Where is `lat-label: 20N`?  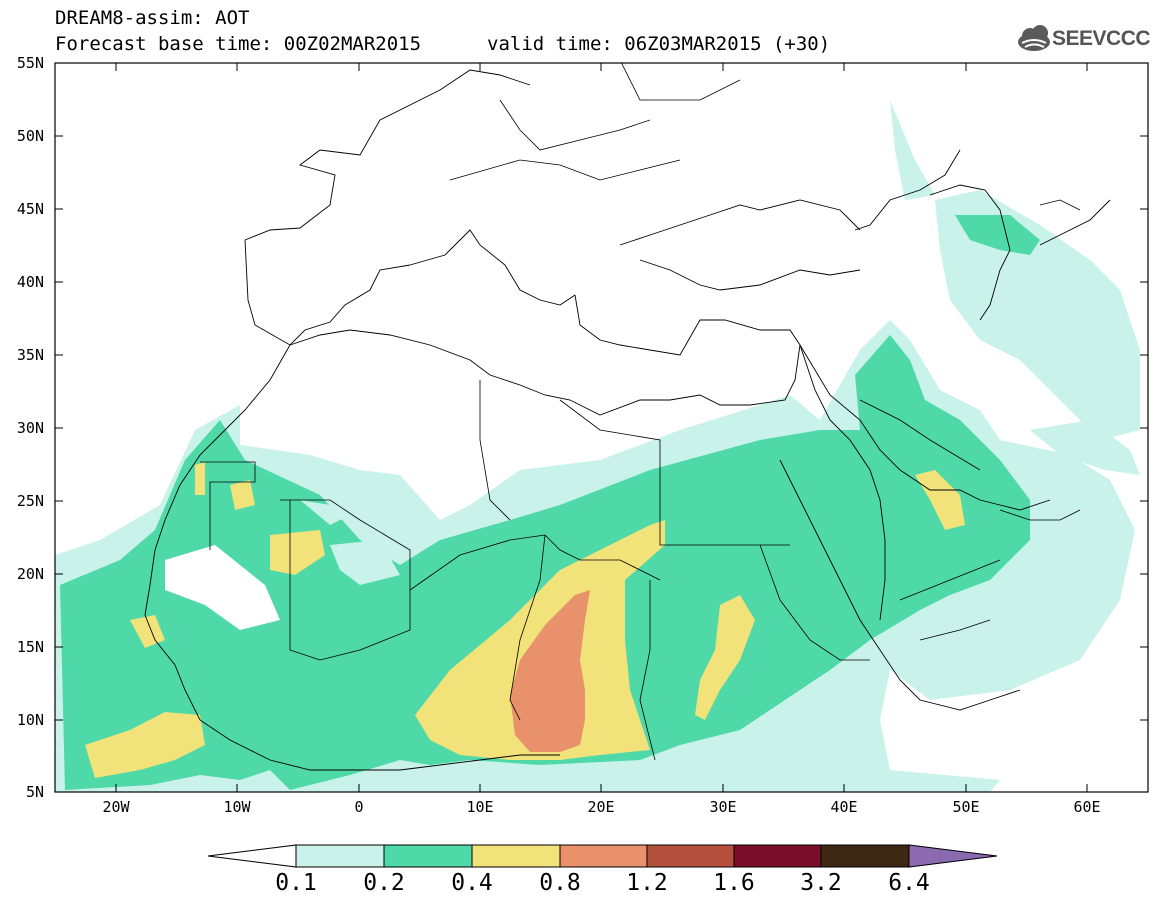 lat-label: 20N is located at coordinates (30, 574).